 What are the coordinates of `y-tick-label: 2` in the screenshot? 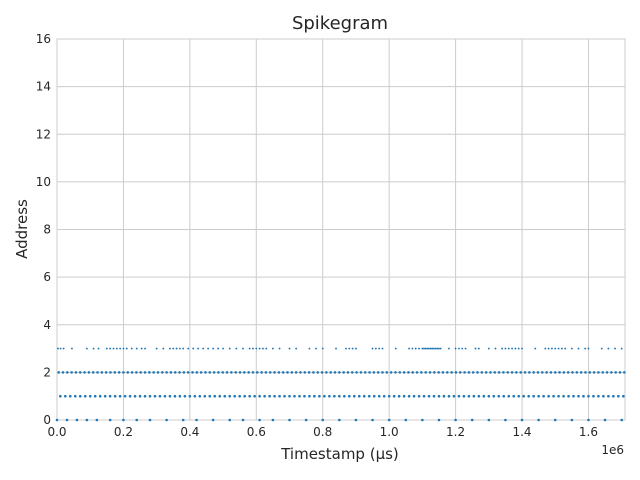 It's located at (47, 372).